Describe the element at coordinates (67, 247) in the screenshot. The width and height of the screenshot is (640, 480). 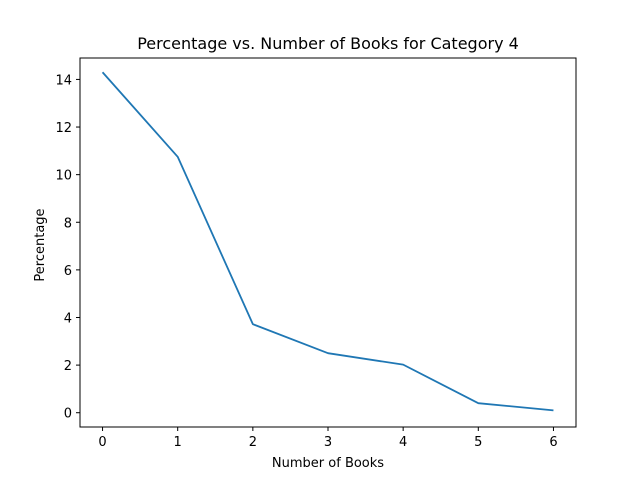
I see `y-axis-ticks: 0 2 4 6 8 10 12 14` at that location.